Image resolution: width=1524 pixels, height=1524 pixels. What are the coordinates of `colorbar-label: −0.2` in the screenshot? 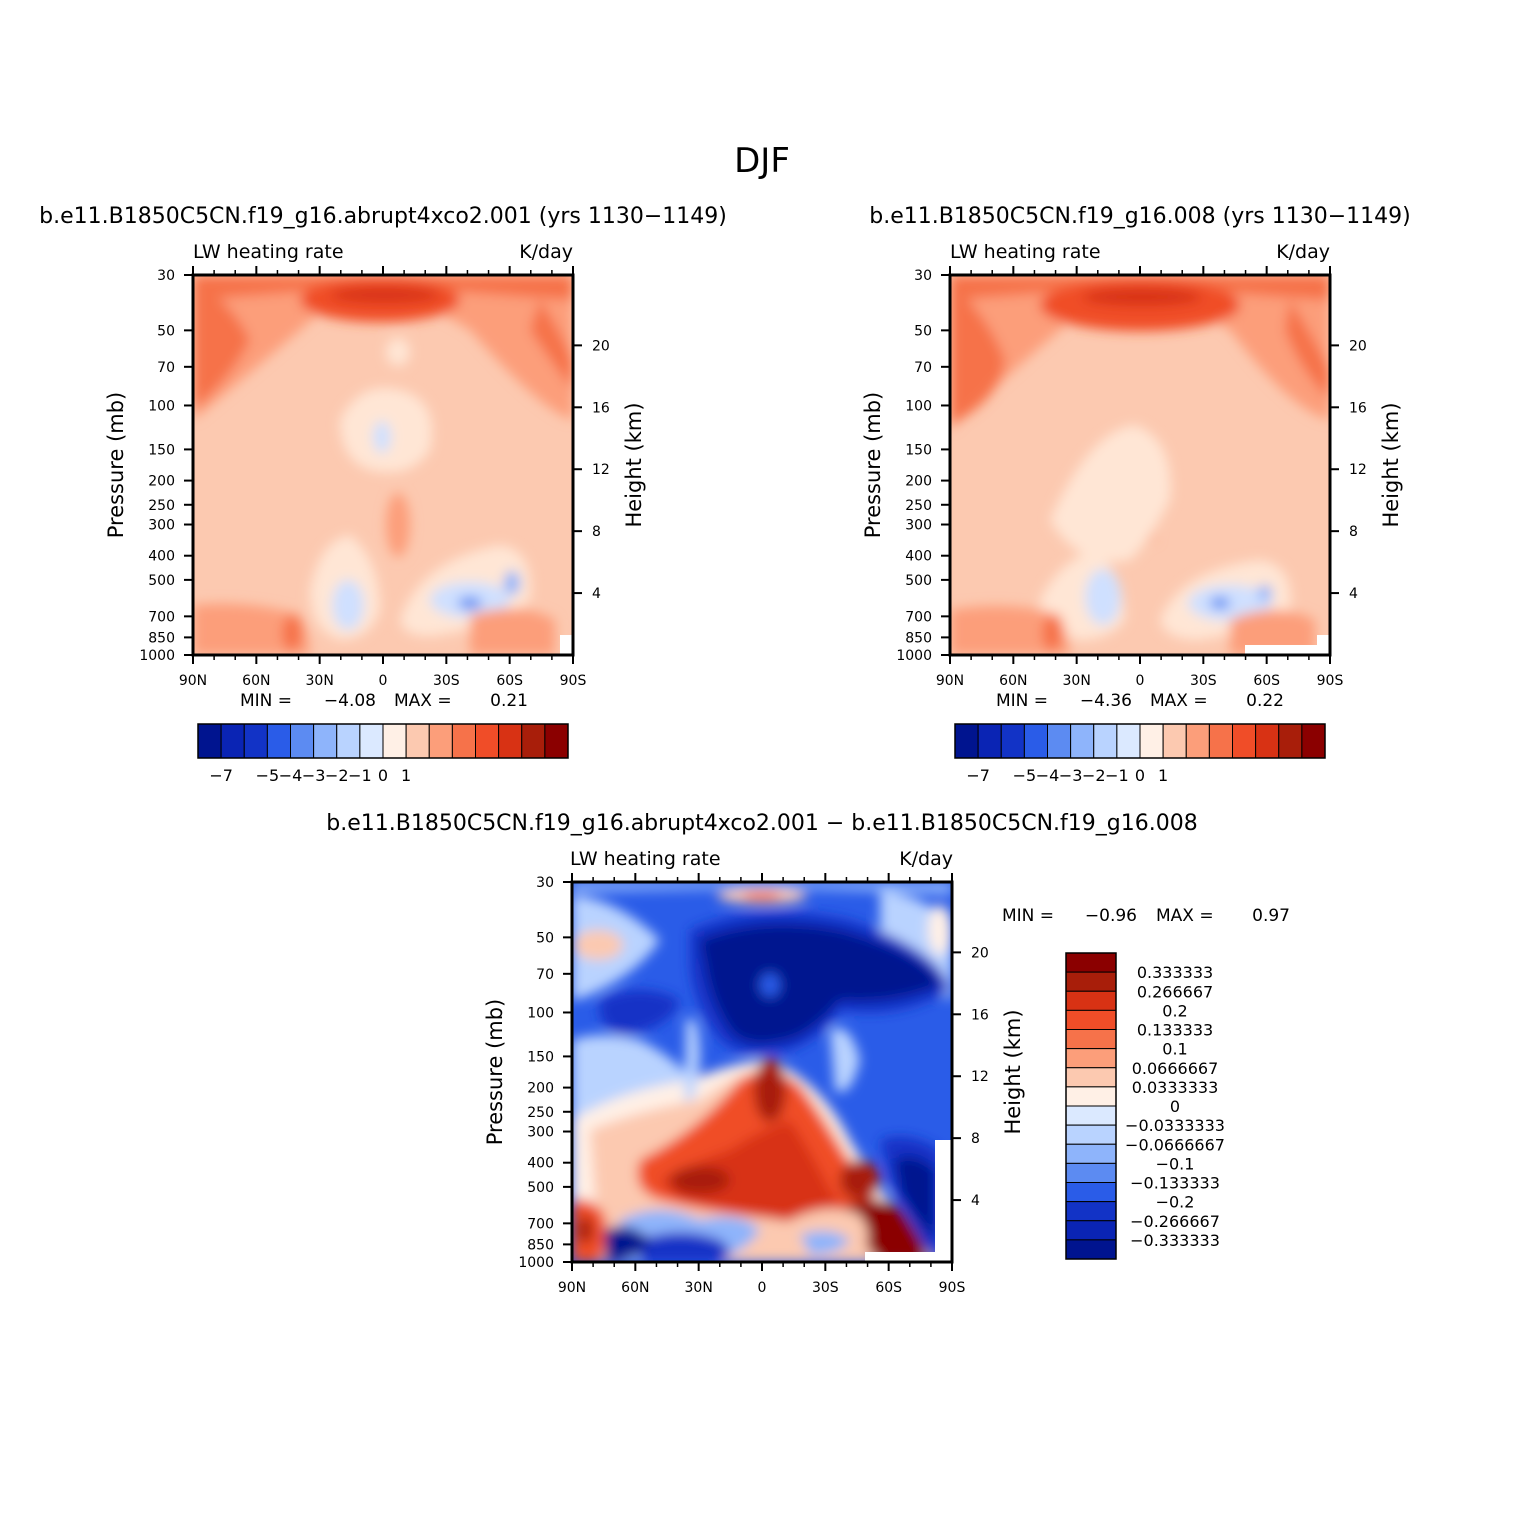 It's located at (1175, 1202).